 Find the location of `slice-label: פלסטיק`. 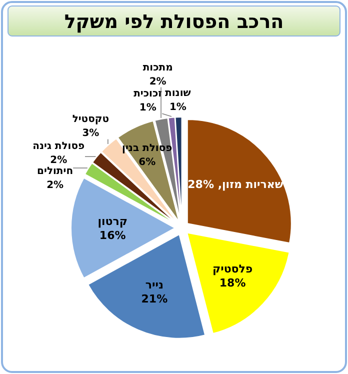

slice-label: פלסטיק is located at coordinates (232, 269).